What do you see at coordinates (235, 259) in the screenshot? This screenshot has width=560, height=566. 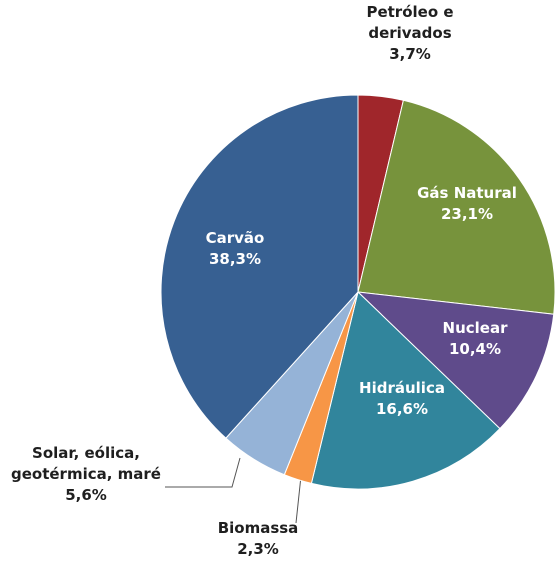 I see `value-label: 38,3%` at bounding box center [235, 259].